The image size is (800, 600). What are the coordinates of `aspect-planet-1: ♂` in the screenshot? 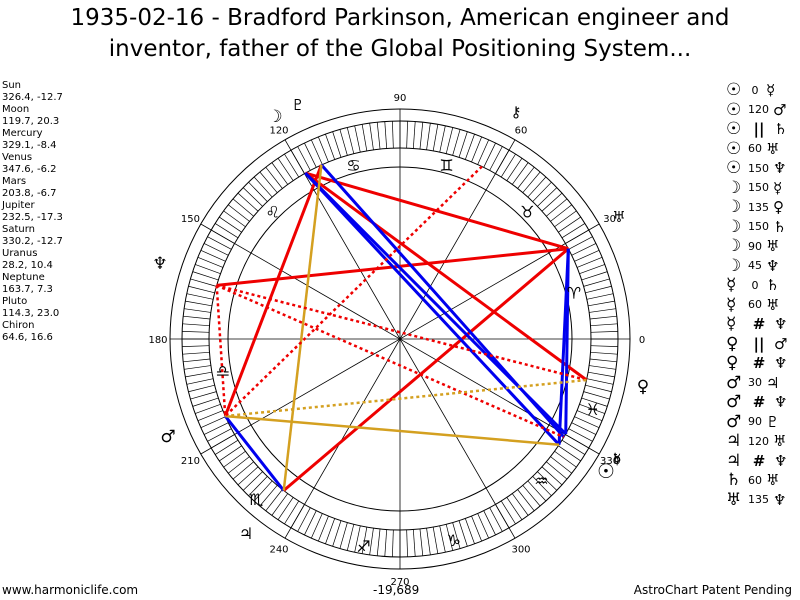 It's located at (734, 402).